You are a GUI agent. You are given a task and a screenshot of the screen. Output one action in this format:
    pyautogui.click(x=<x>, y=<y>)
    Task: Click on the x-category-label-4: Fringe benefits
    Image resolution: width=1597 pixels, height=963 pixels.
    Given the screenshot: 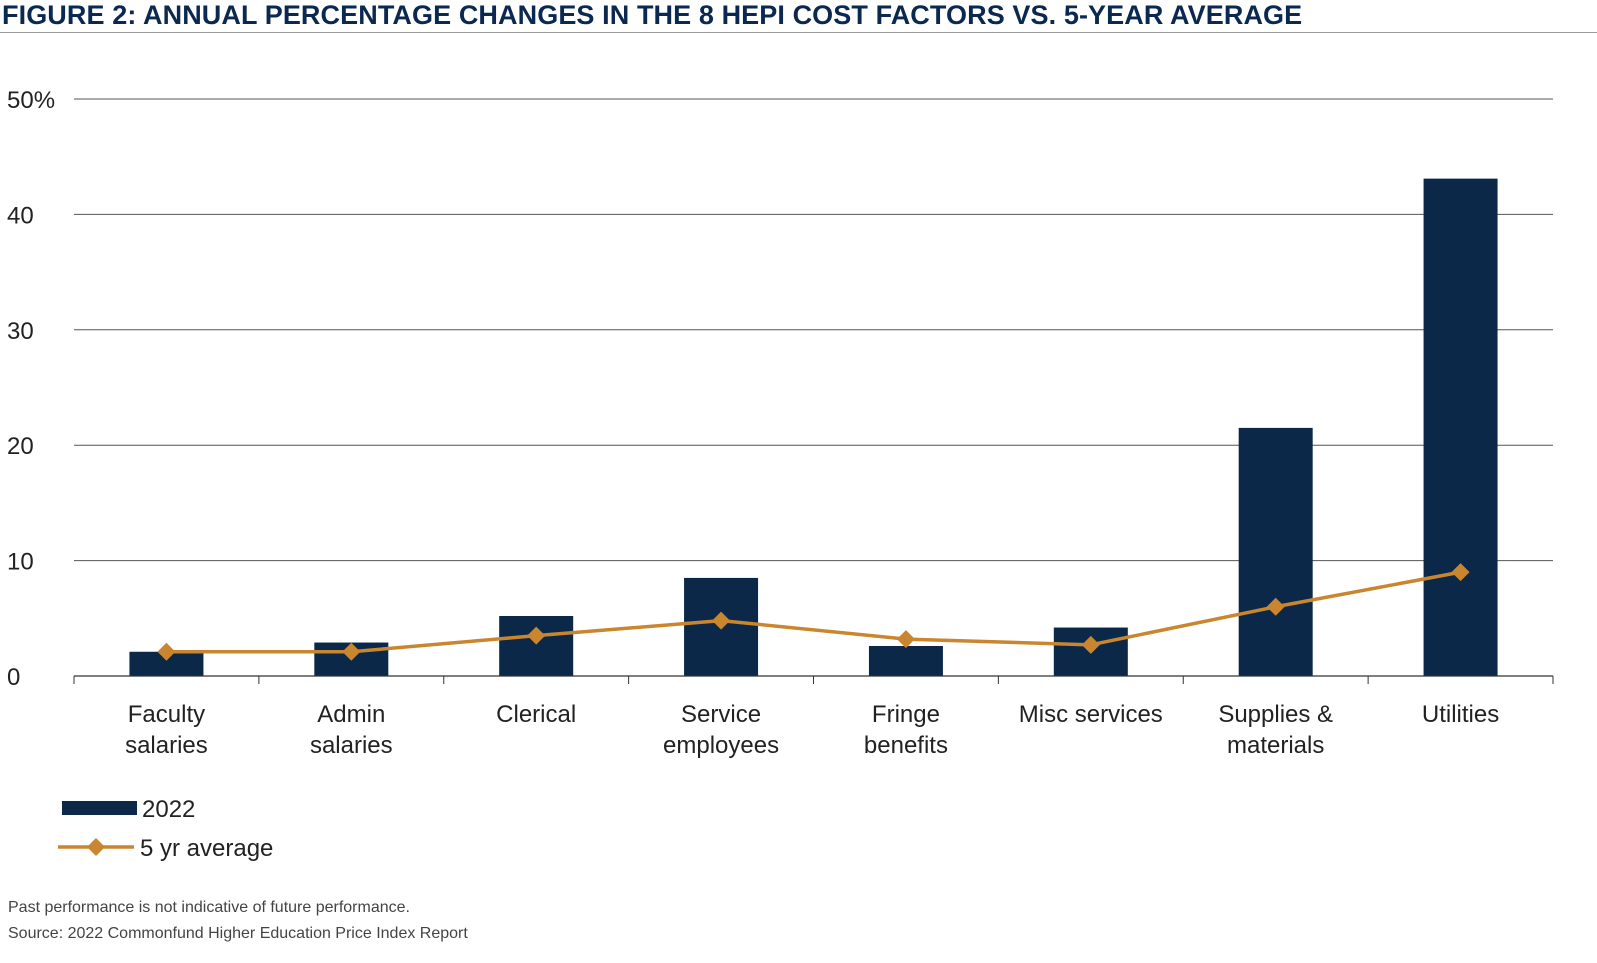 What is the action you would take?
    pyautogui.click(x=906, y=730)
    